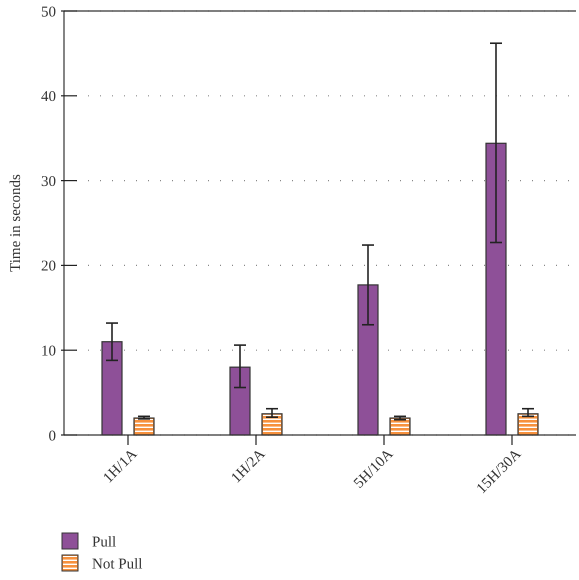 Image resolution: width=579 pixels, height=580 pixels. I want to click on legend-label: Pull, so click(104, 542).